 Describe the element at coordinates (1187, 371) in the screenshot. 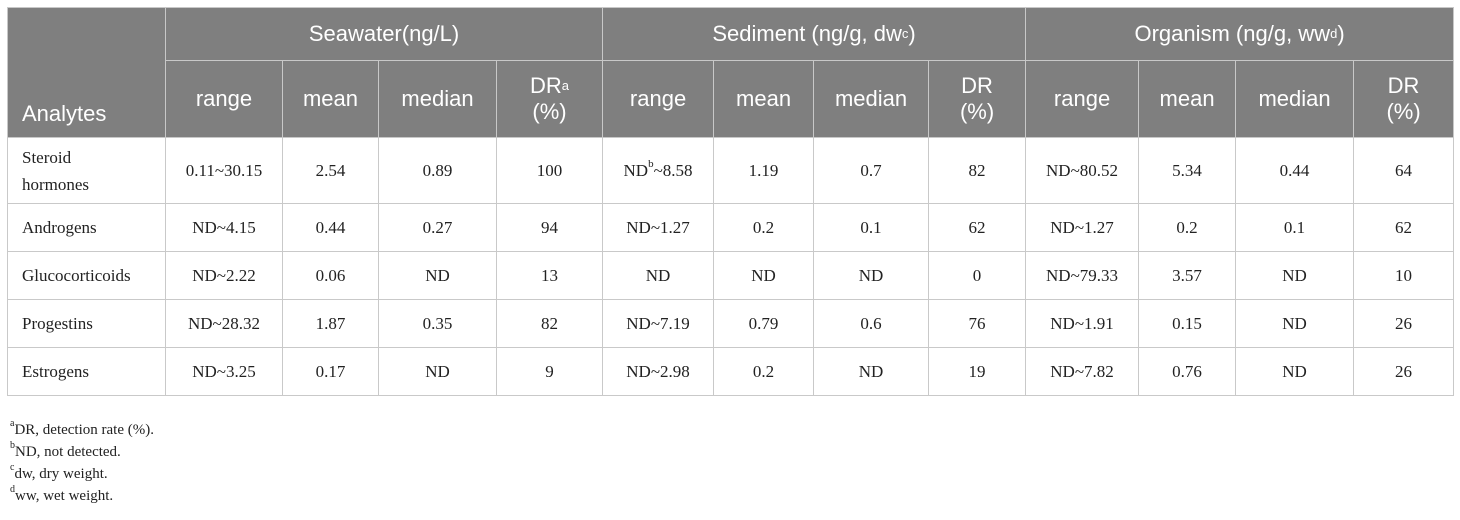

I see `organism-mean-cell: 0.76` at that location.